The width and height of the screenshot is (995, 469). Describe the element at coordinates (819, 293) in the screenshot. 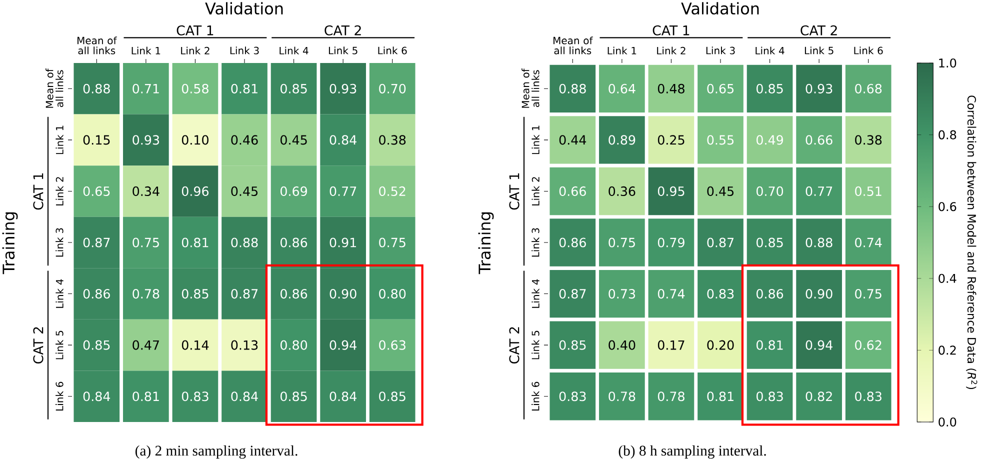

I see `data-label: 0.90` at that location.